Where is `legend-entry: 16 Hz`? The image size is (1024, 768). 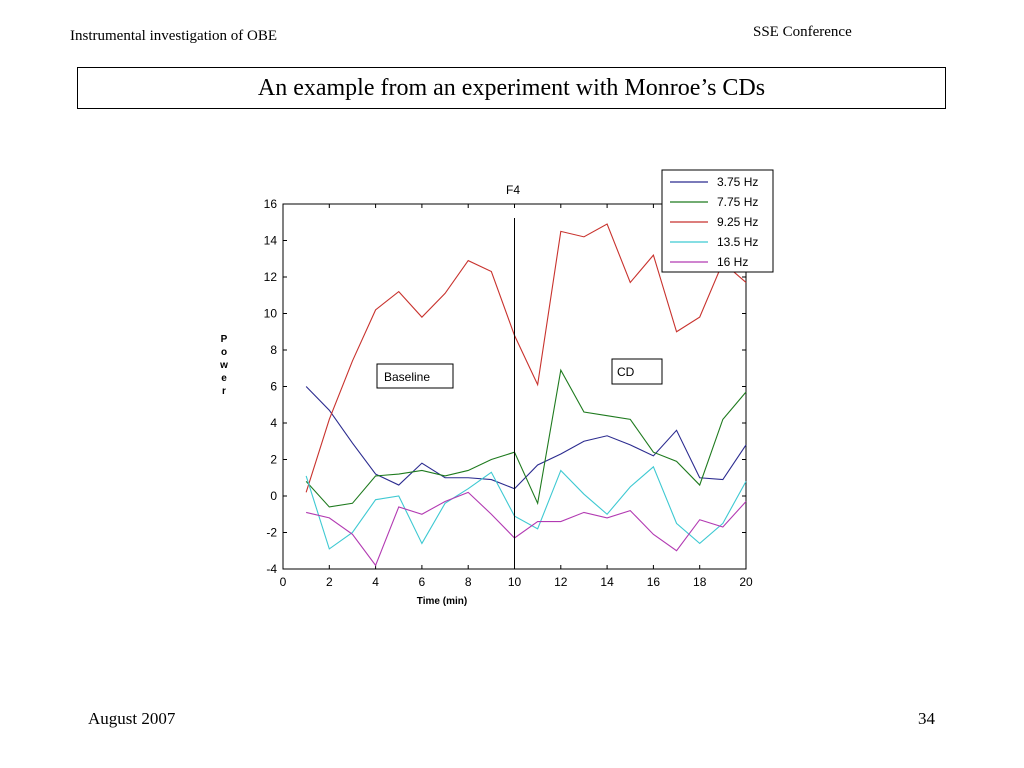 legend-entry: 16 Hz is located at coordinates (732, 262).